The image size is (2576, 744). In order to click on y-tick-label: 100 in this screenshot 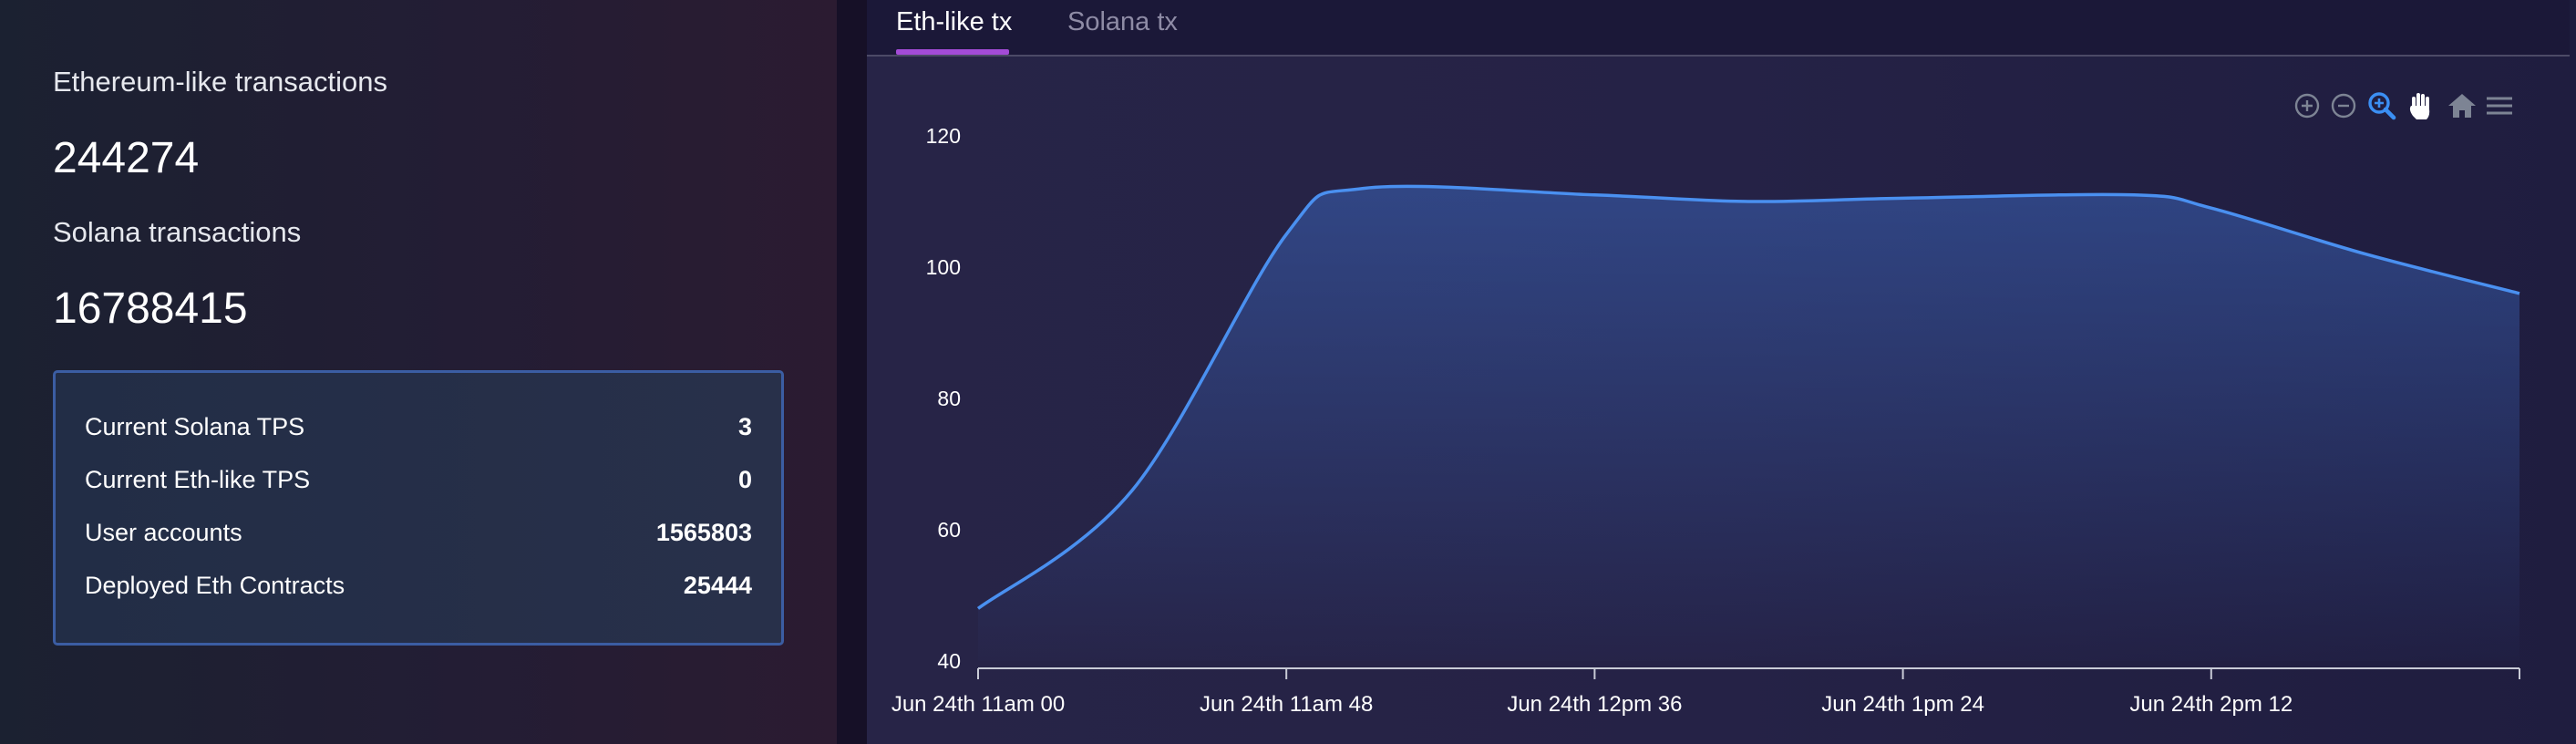, I will do `click(943, 267)`.